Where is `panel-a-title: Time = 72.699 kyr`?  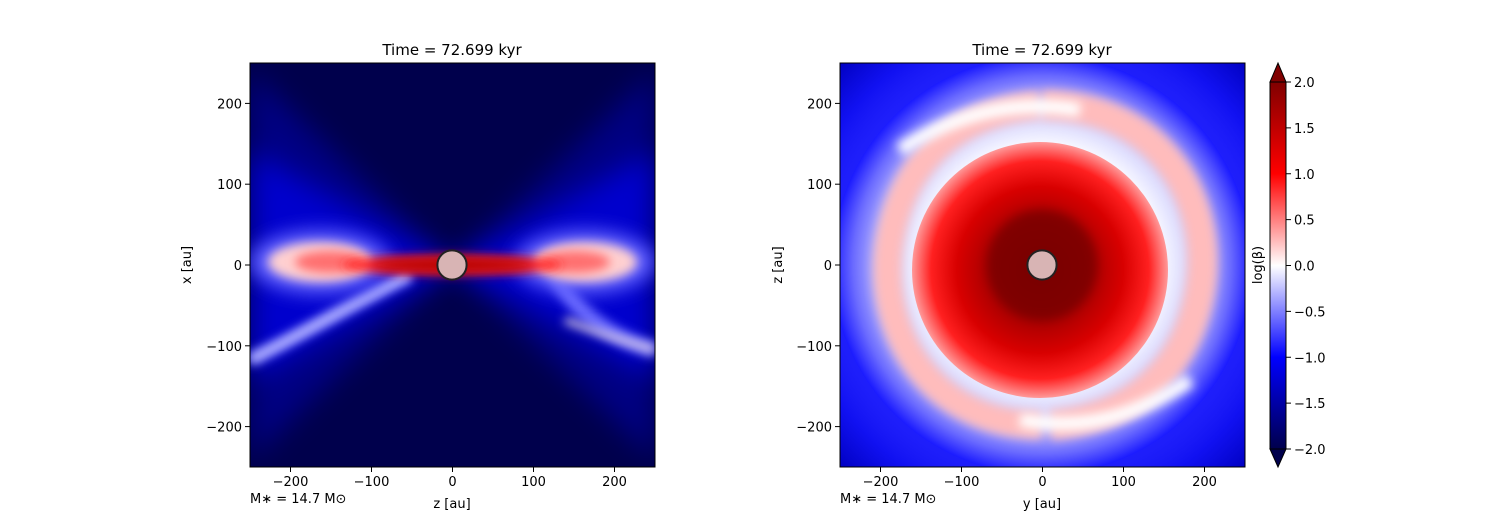
panel-a-title: Time = 72.699 kyr is located at coordinates (451, 50).